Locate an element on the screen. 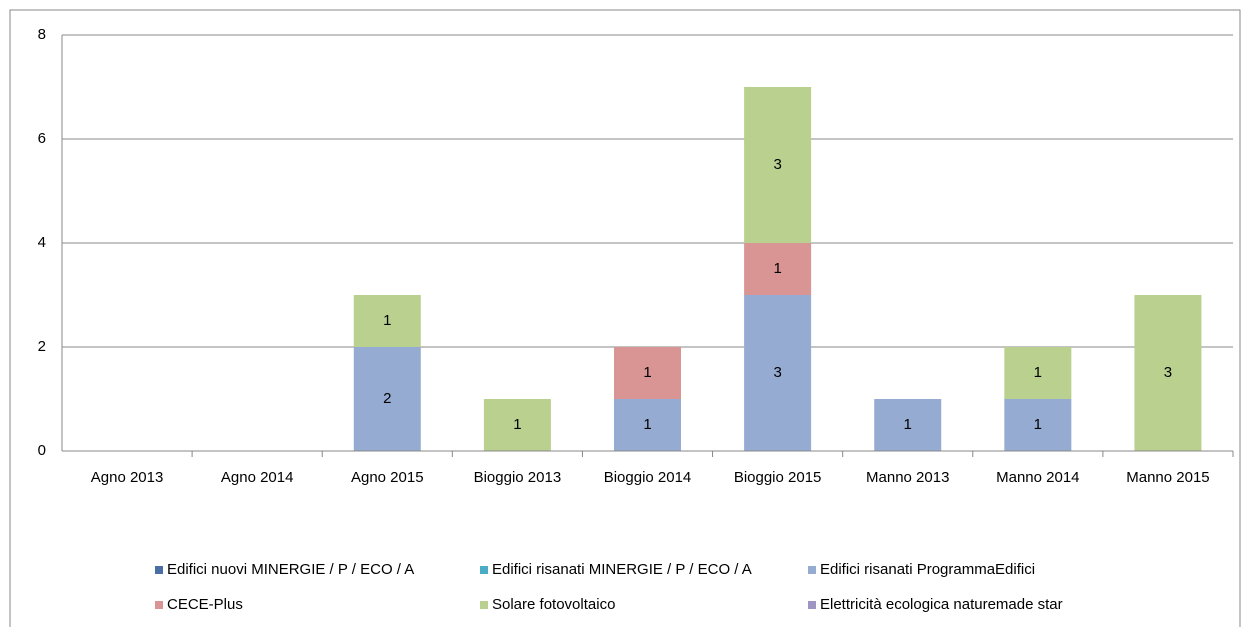  x-tick-label: Bioggio 2015 is located at coordinates (778, 477).